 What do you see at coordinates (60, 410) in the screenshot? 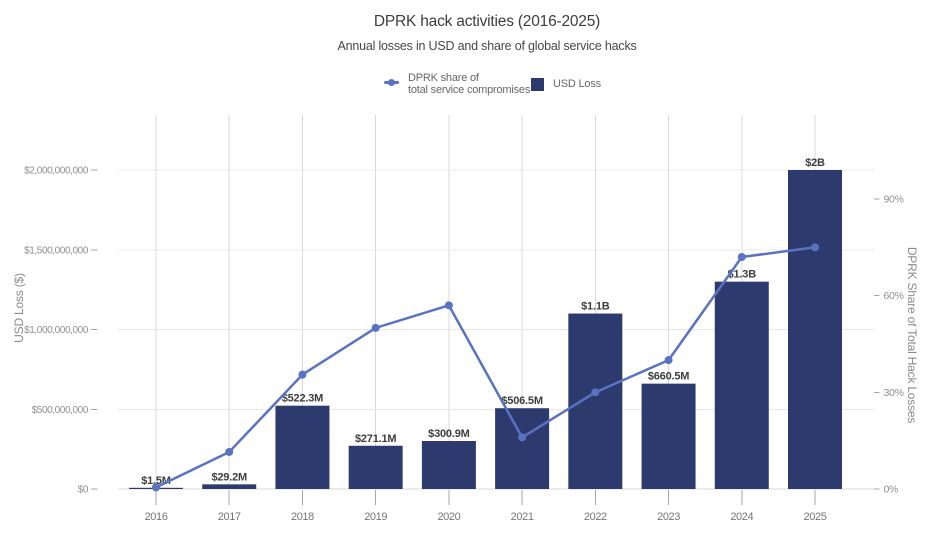
I see `left-axis-tick-label: $500,000,000` at bounding box center [60, 410].